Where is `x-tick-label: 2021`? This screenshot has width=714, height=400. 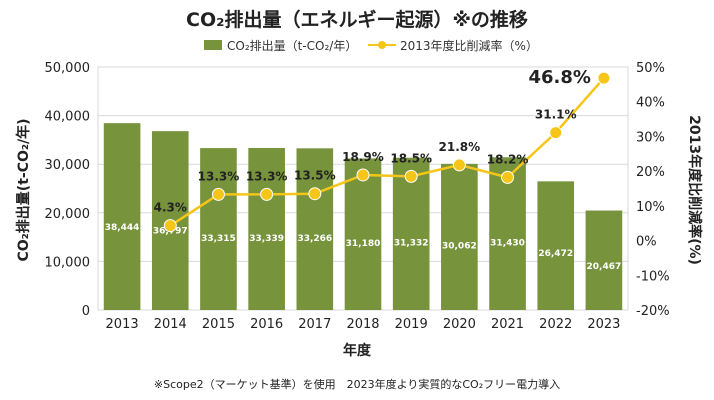
x-tick-label: 2021 is located at coordinates (507, 324).